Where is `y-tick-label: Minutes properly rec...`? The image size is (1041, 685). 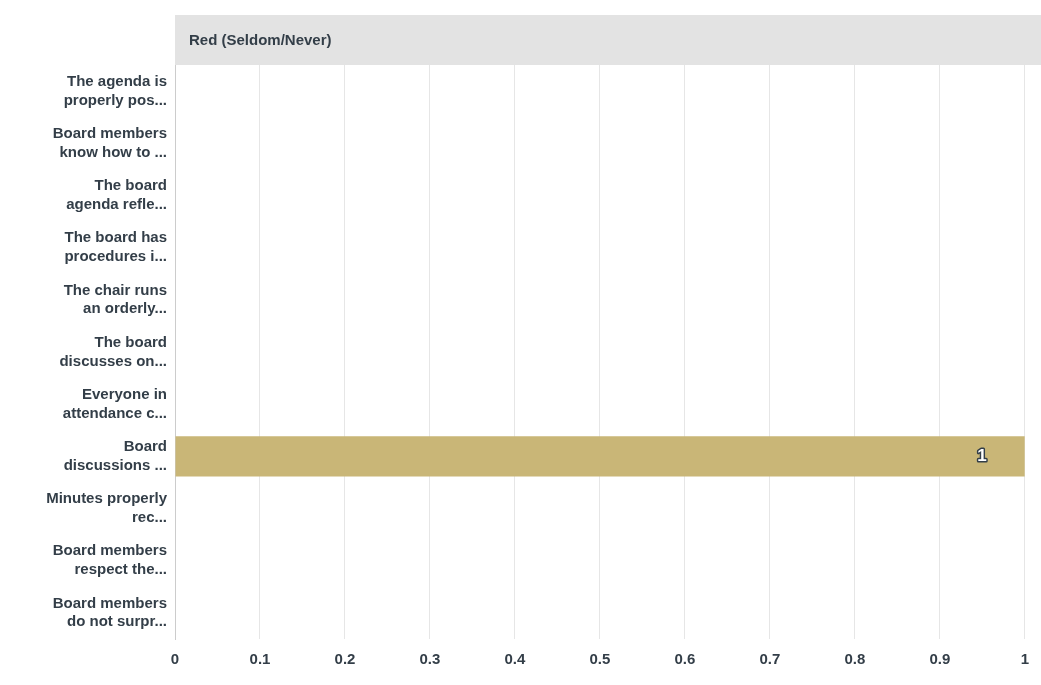 y-tick-label: Minutes properly rec... is located at coordinates (107, 507).